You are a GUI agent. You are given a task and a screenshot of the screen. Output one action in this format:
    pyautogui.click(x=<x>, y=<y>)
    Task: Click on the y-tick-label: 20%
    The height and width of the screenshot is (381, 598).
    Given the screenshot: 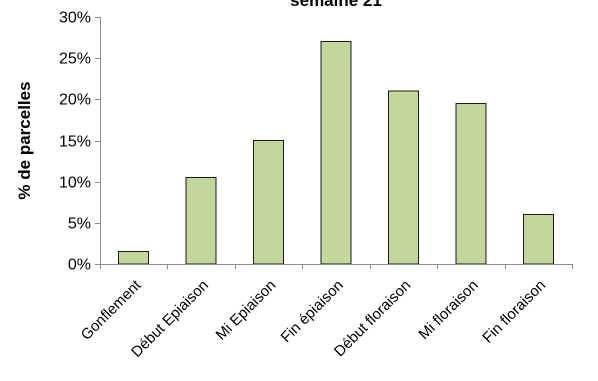 What is the action you would take?
    pyautogui.click(x=75, y=100)
    